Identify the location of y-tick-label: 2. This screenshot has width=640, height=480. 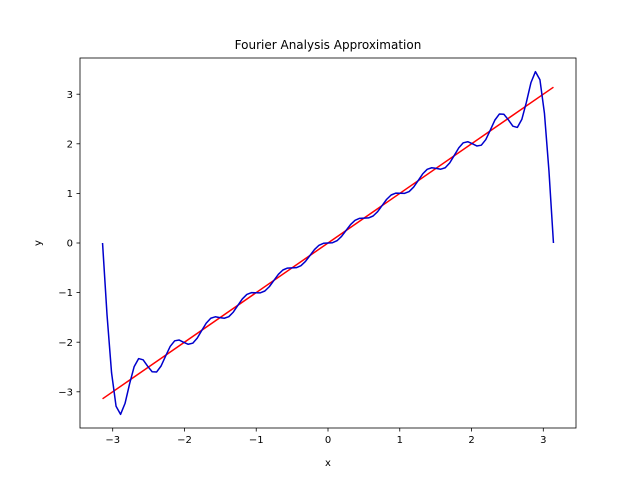
(70, 144).